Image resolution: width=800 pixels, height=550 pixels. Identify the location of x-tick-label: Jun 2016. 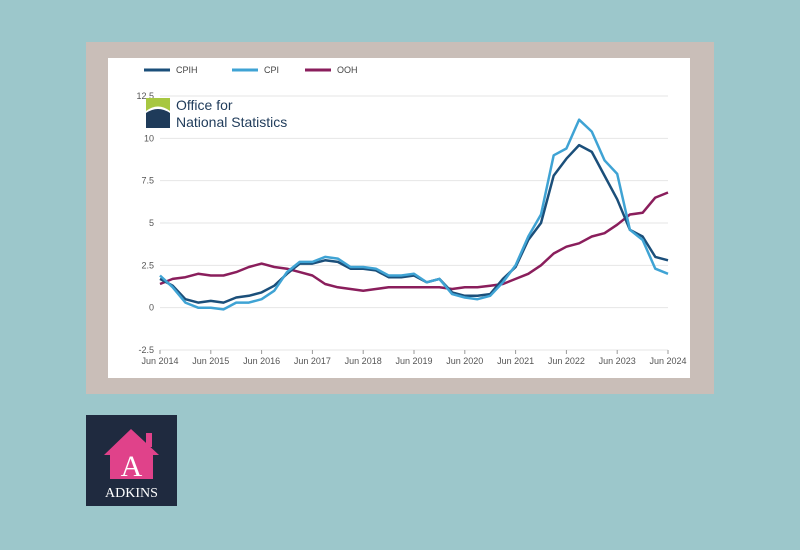
(261, 361).